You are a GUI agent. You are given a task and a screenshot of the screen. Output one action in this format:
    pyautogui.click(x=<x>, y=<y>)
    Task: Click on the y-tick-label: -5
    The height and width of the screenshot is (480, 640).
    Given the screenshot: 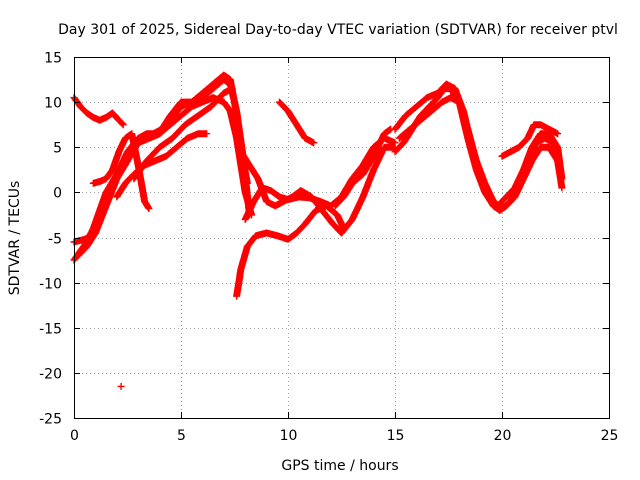 What is the action you would take?
    pyautogui.click(x=55, y=240)
    